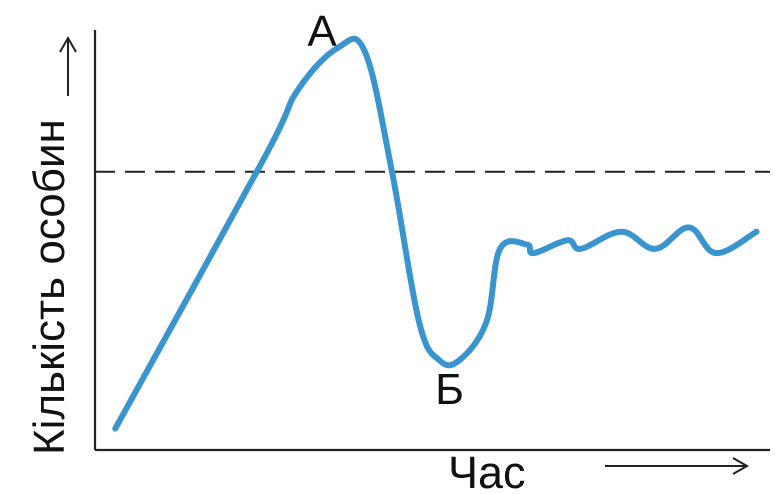 The image size is (775, 494). Describe the element at coordinates (322, 31) in the screenshot. I see `annotation-label-a: А` at that location.